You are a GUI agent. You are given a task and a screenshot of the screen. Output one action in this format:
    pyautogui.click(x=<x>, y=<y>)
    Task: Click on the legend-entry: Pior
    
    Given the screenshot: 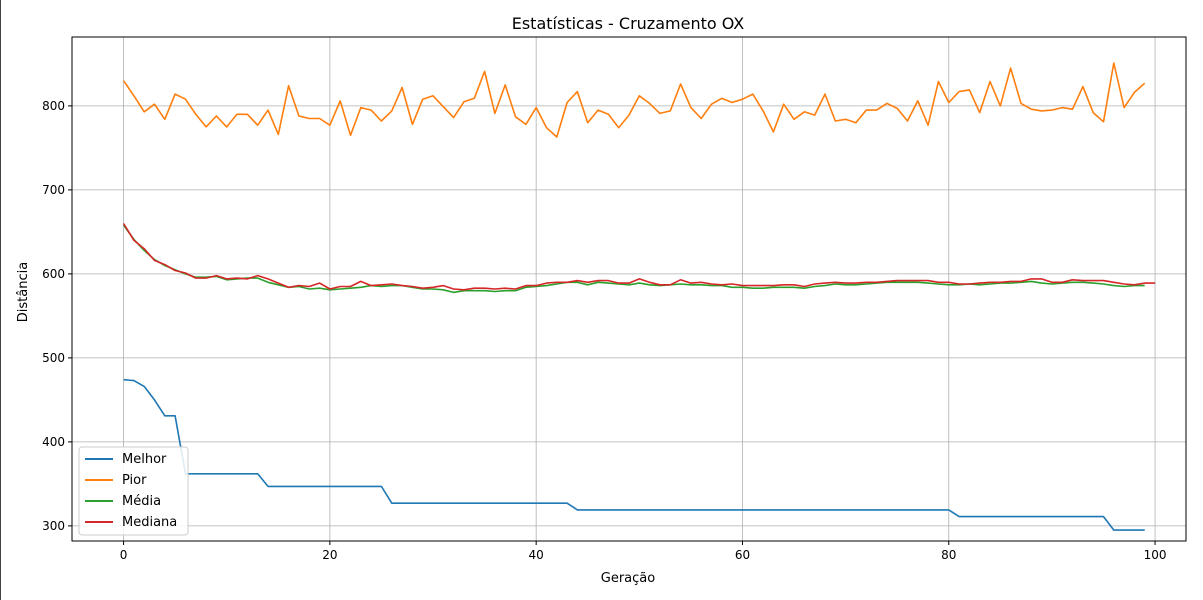 What is the action you would take?
    pyautogui.click(x=134, y=480)
    